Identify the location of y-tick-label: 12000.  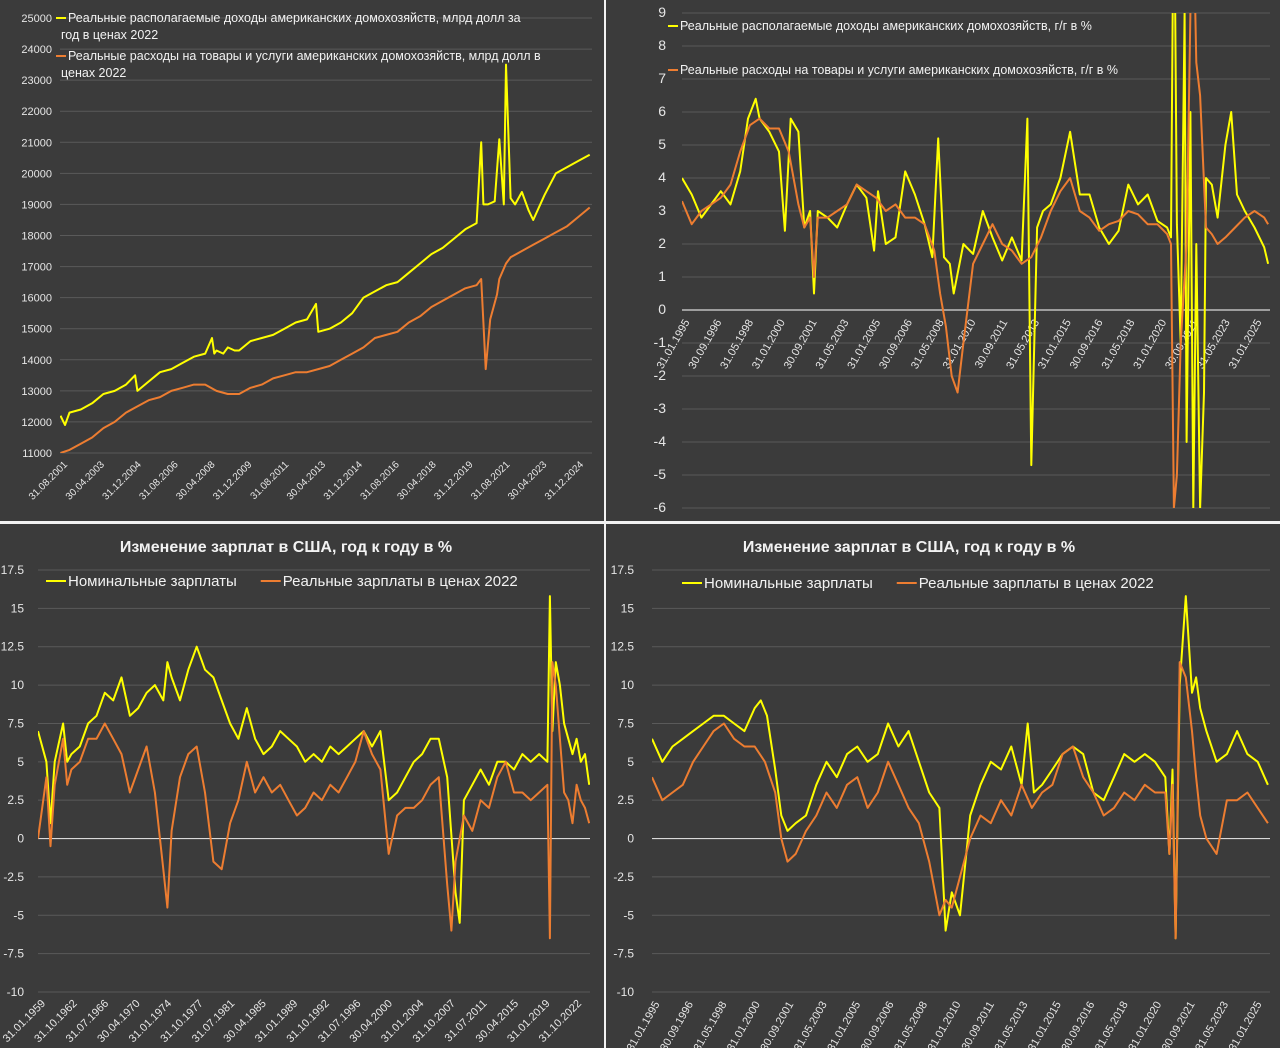
(36, 423).